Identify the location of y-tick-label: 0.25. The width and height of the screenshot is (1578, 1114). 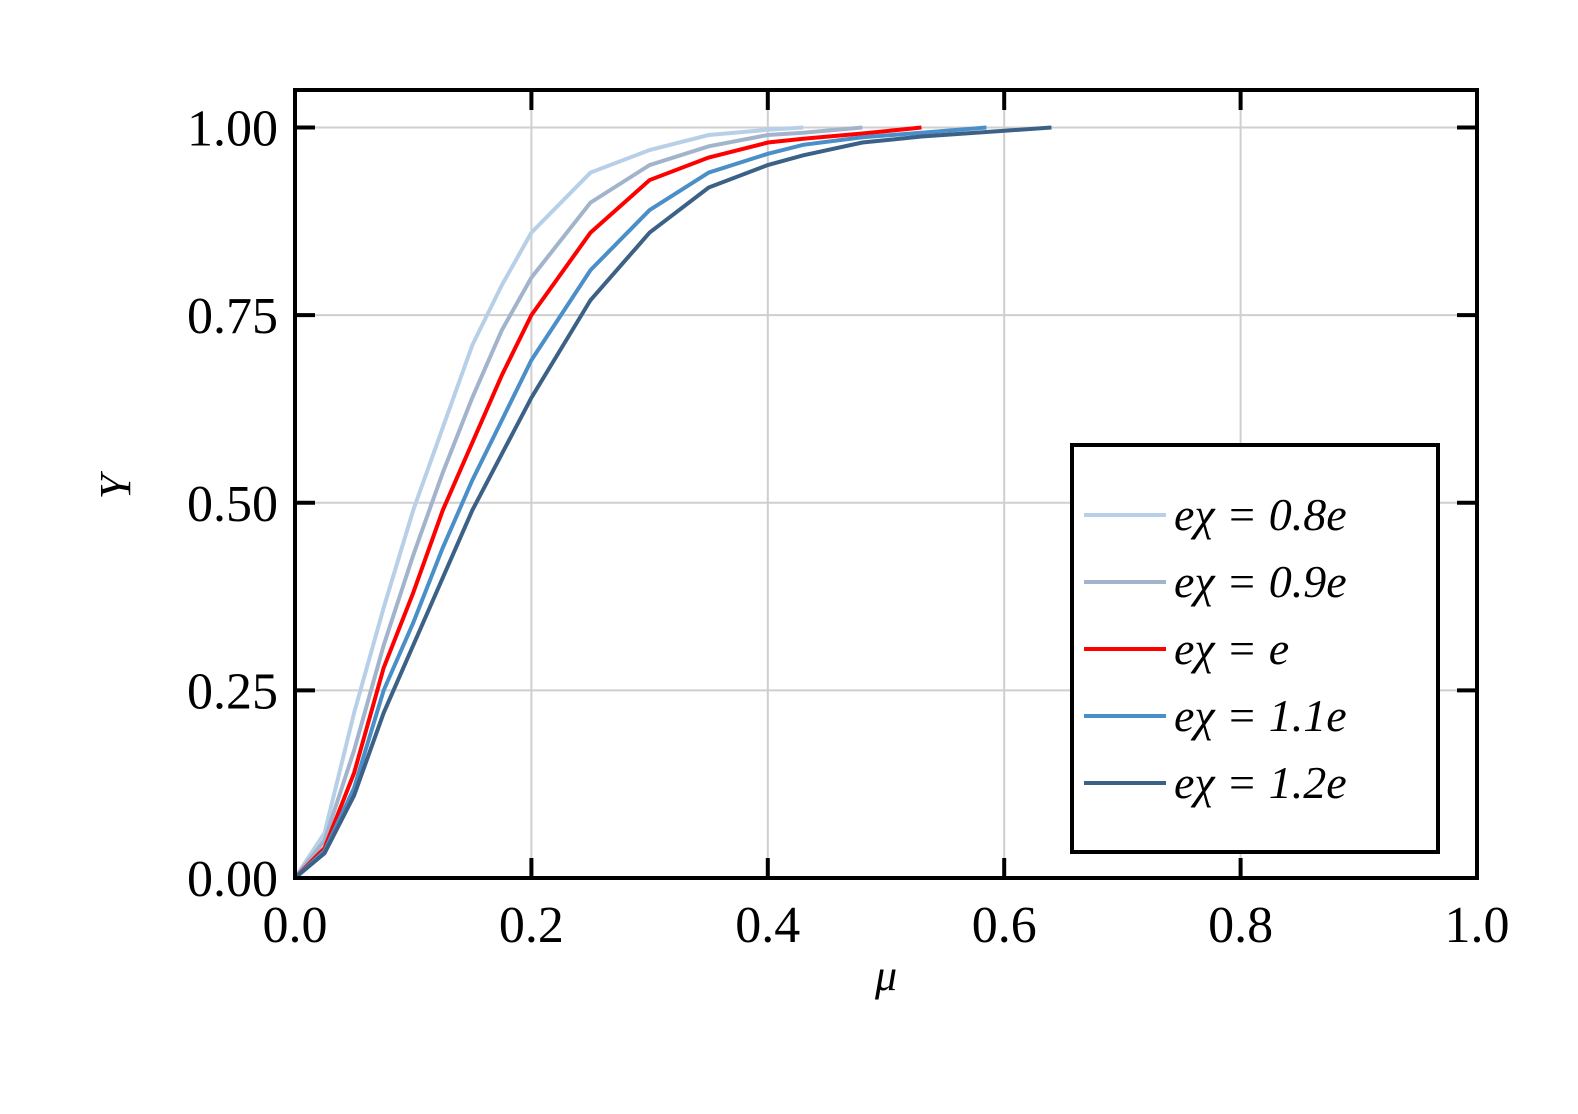
(232, 691).